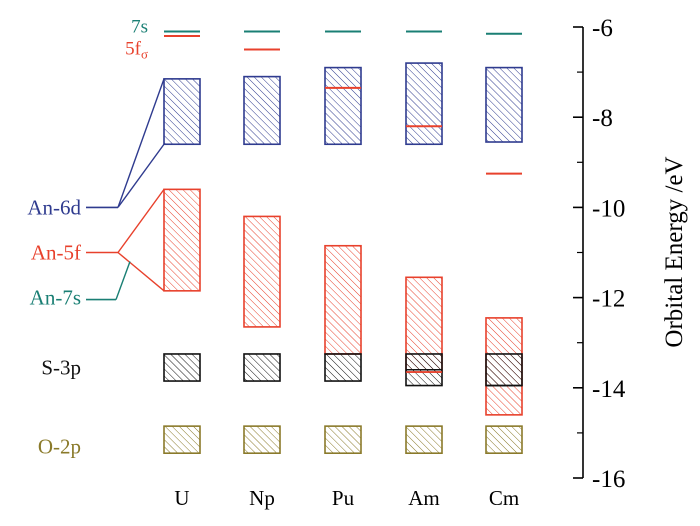 Image resolution: width=700 pixels, height=526 pixels. What do you see at coordinates (55, 298) in the screenshot?
I see `legend-label-an-7s: An-7s` at bounding box center [55, 298].